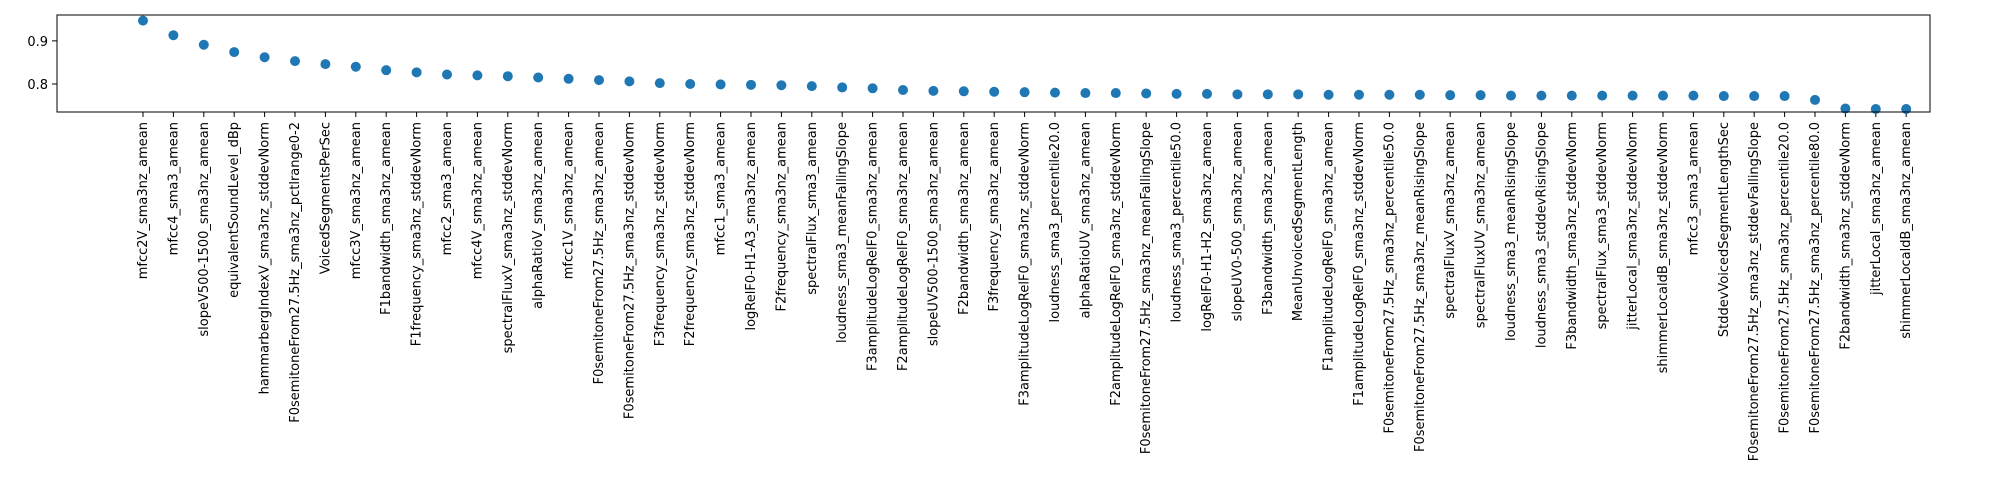 The width and height of the screenshot is (2000, 500). I want to click on x-tick-label: F2bandwidth_sma3nz_amean, so click(964, 218).